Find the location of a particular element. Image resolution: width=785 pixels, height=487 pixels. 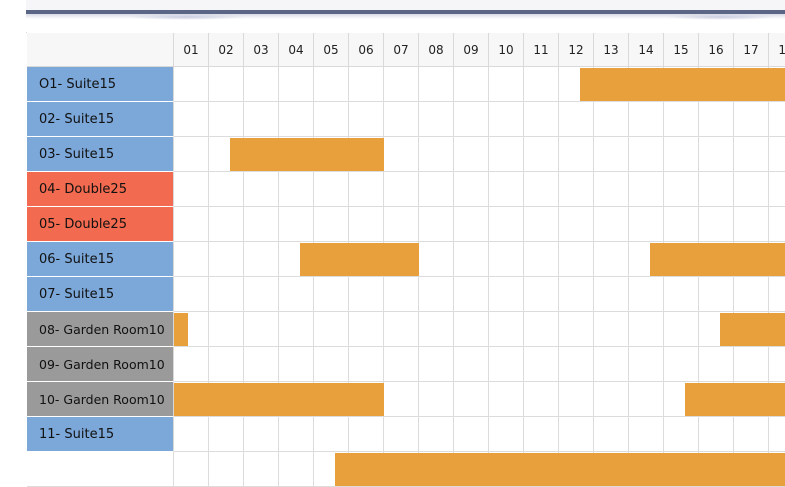

room-label: 07- Suite15 is located at coordinates (100, 294).